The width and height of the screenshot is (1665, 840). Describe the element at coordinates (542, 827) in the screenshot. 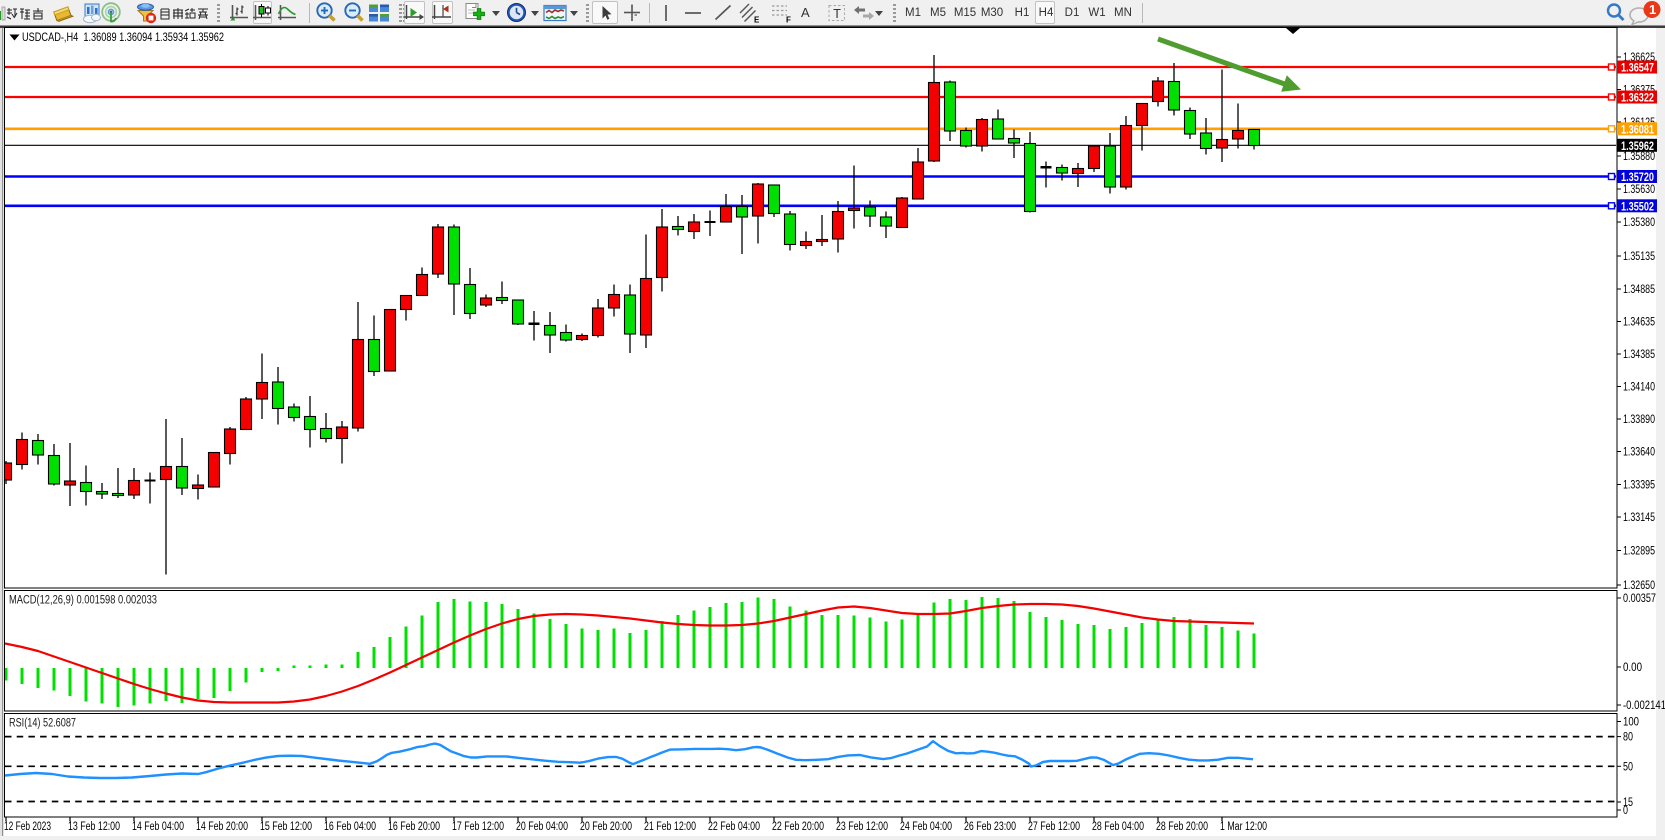

I see `svg-text: 20 Feb 04:00` at that location.